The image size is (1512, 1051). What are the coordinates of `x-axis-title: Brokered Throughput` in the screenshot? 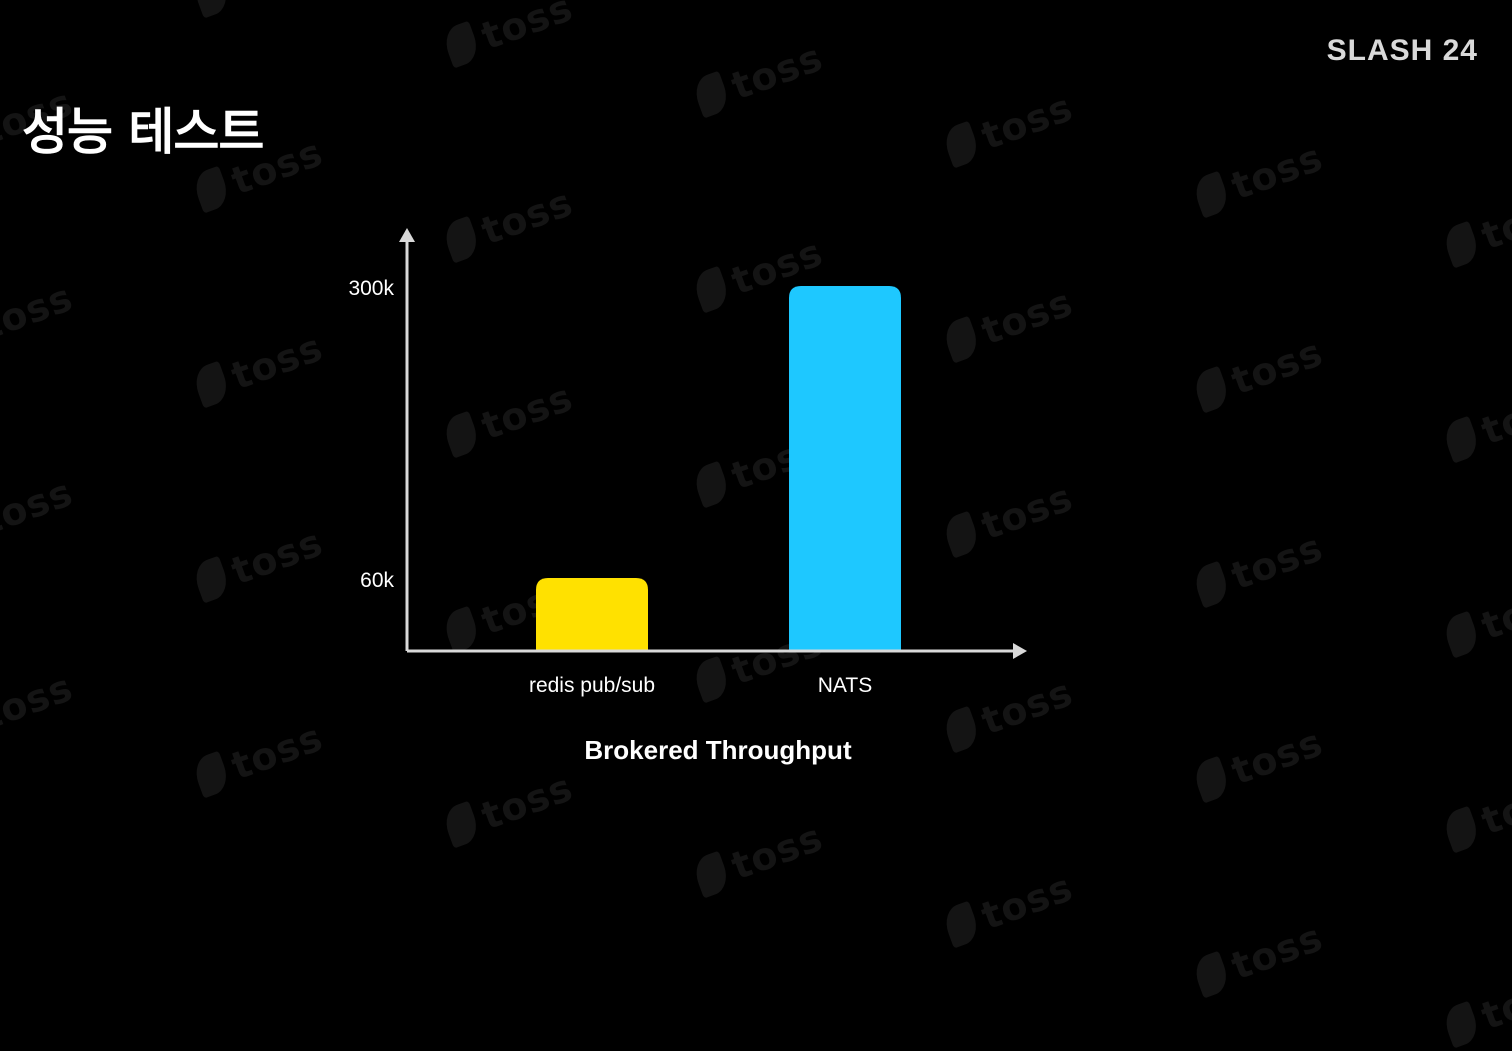 It's located at (718, 750).